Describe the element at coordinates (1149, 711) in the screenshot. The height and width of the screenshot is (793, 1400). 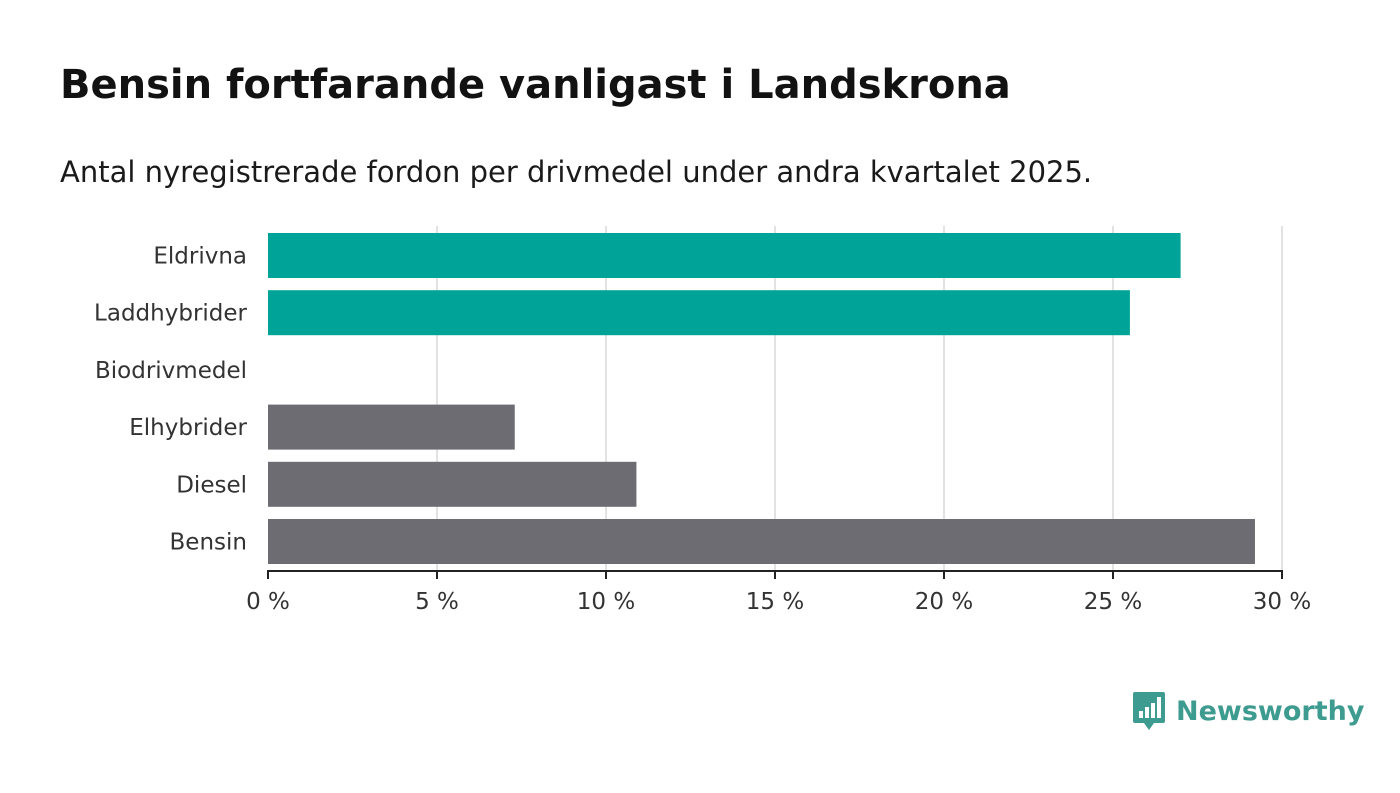
I see `bar-chart-speech-bubble-icon` at that location.